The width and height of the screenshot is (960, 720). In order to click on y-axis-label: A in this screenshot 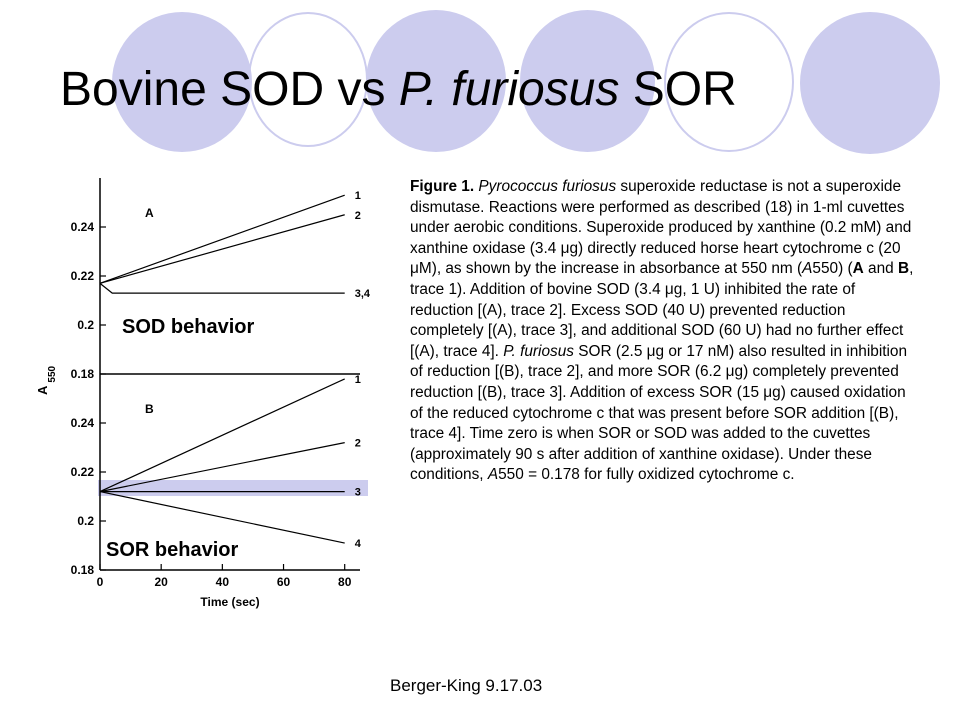, I will do `click(42, 390)`.